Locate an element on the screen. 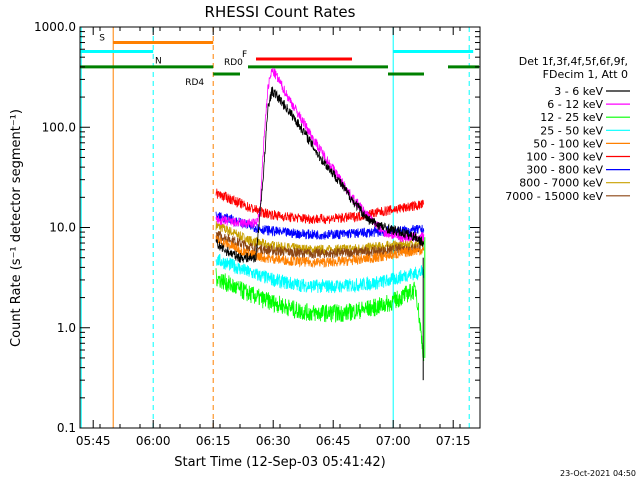  legend-label-5: 100 - 300 keV is located at coordinates (564, 157).